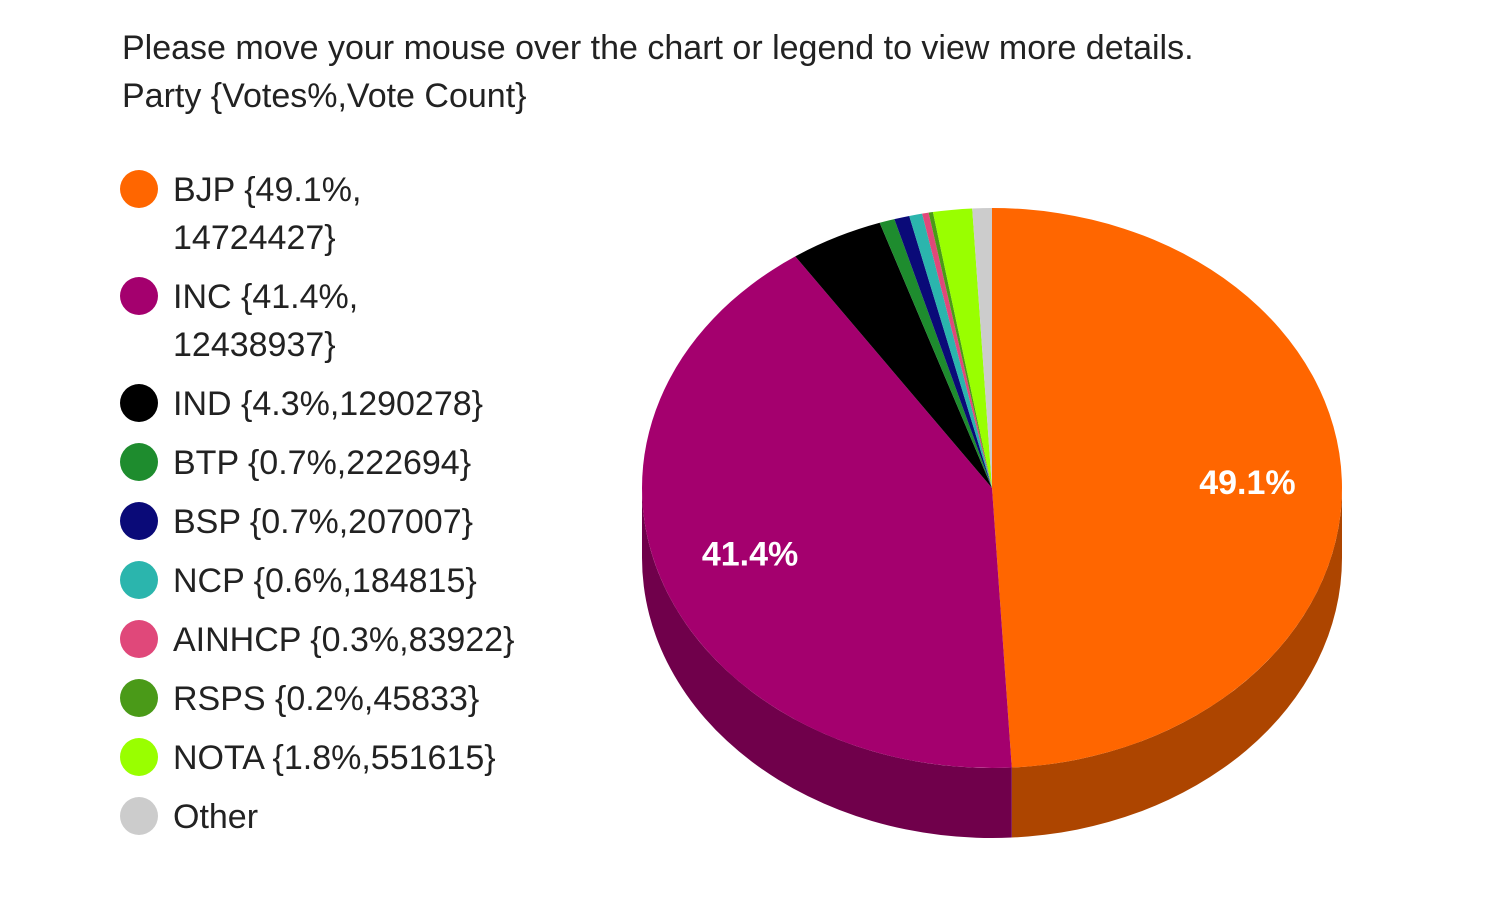  I want to click on data-label-inc: 41.4%, so click(750, 555).